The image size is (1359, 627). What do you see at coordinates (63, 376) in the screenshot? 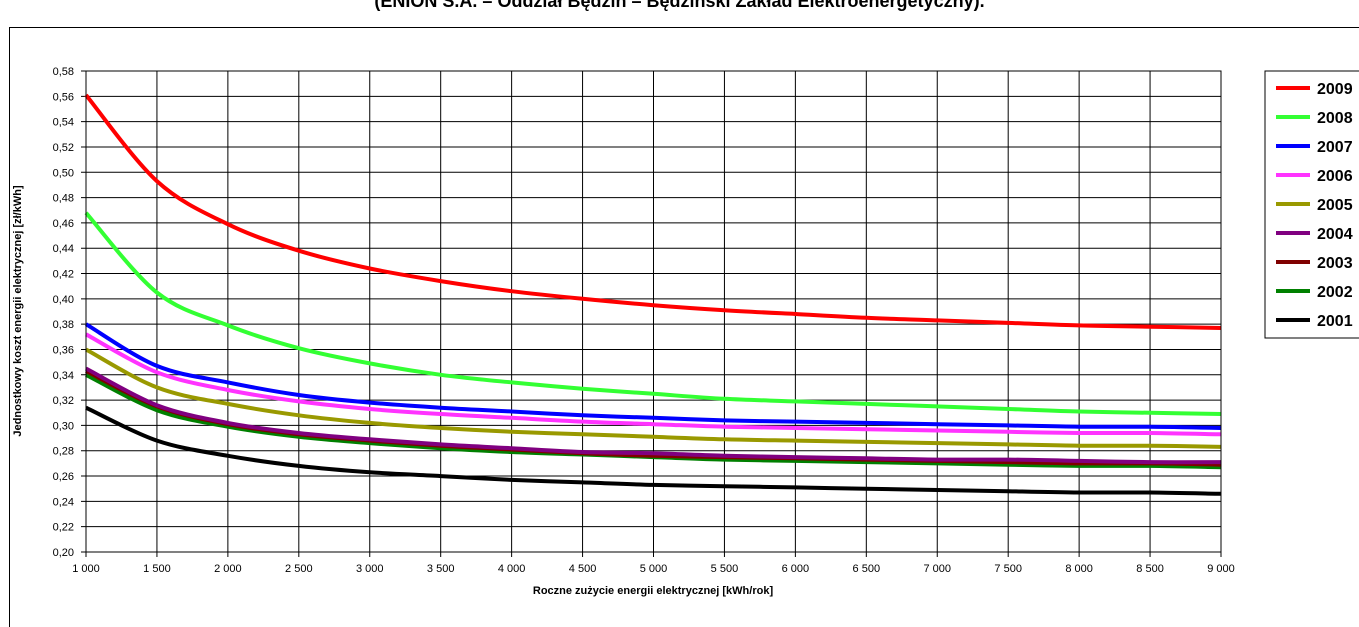
I see `y-tick-label: 0,34` at bounding box center [63, 376].